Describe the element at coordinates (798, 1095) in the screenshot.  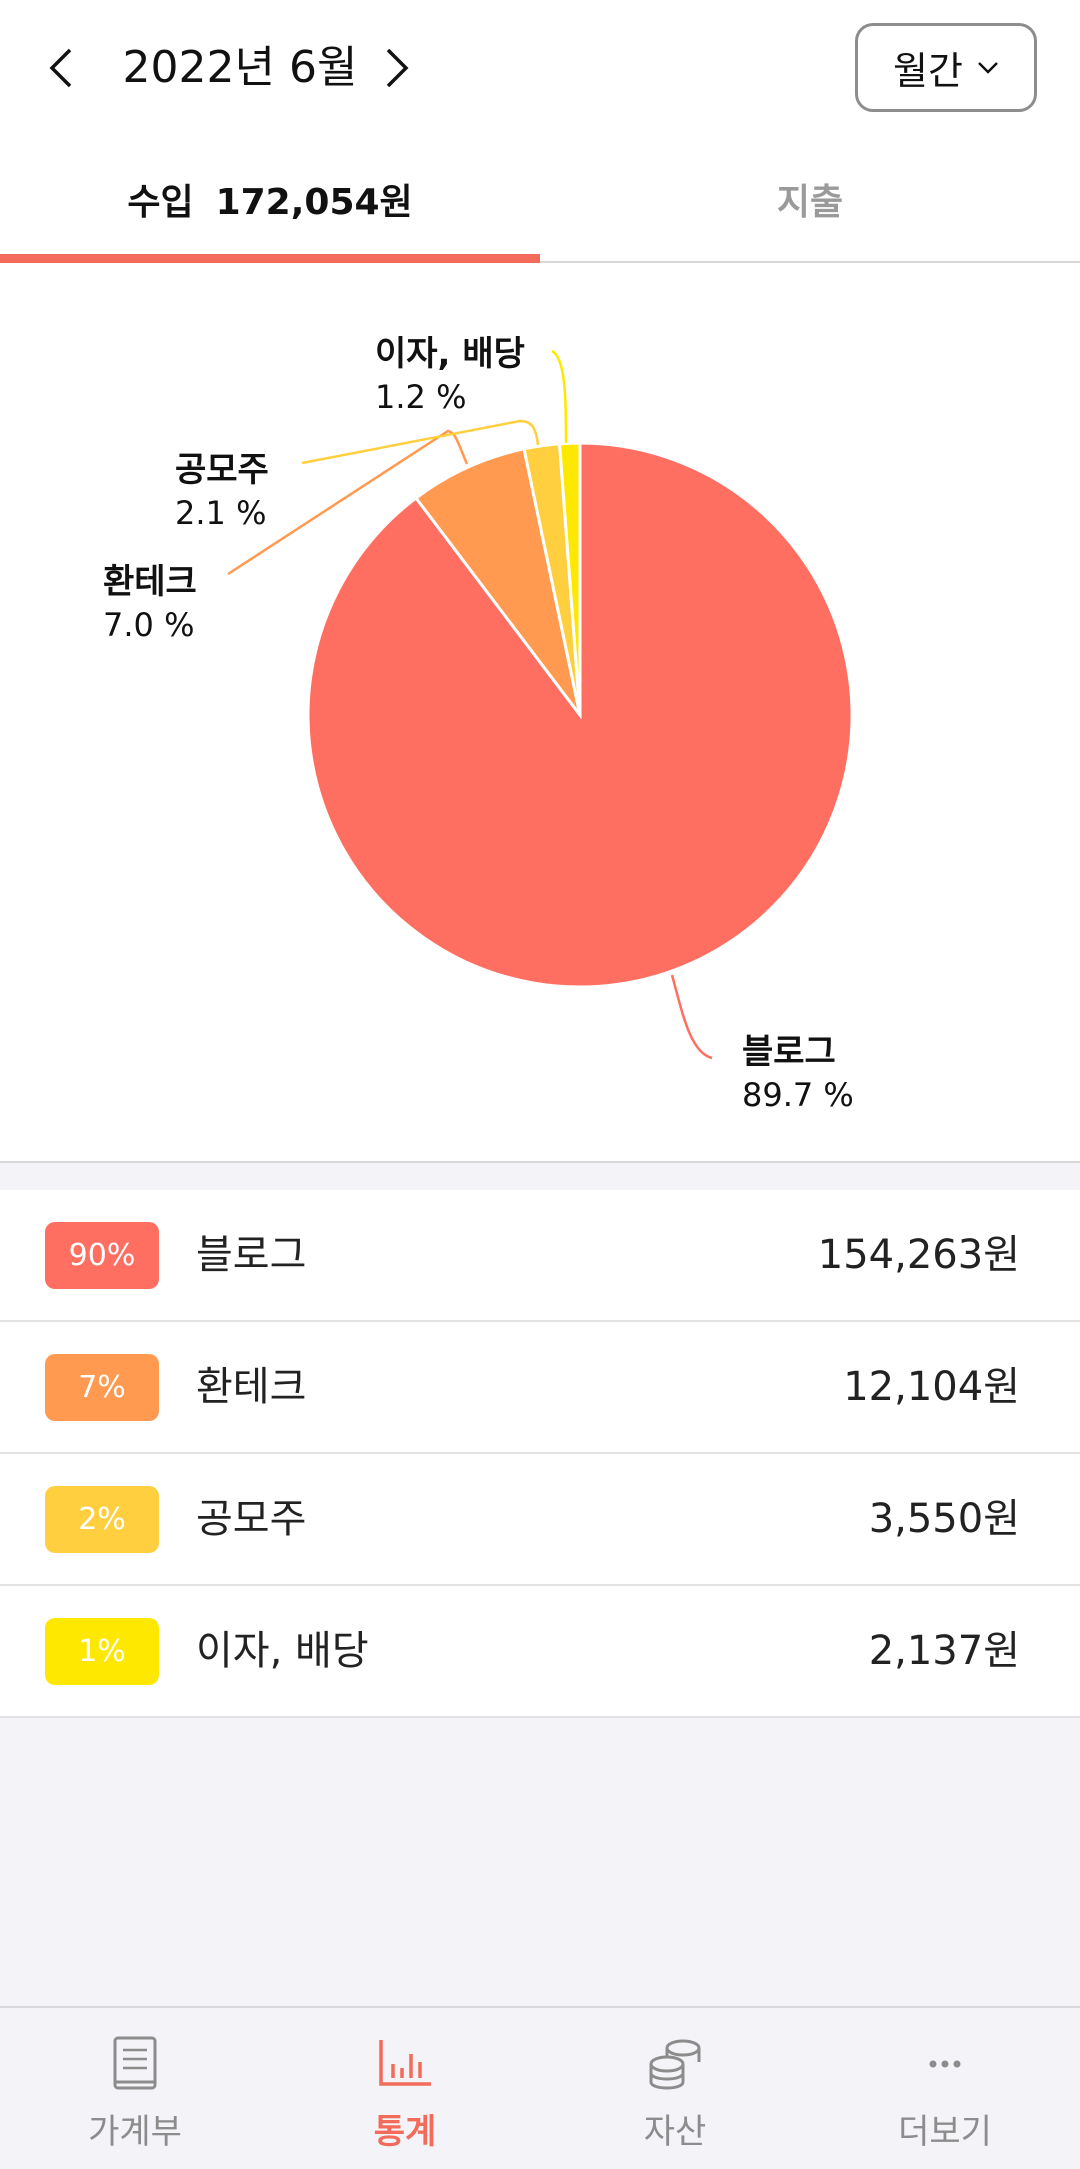
I see `slice-percent-label: 89.7 %` at that location.